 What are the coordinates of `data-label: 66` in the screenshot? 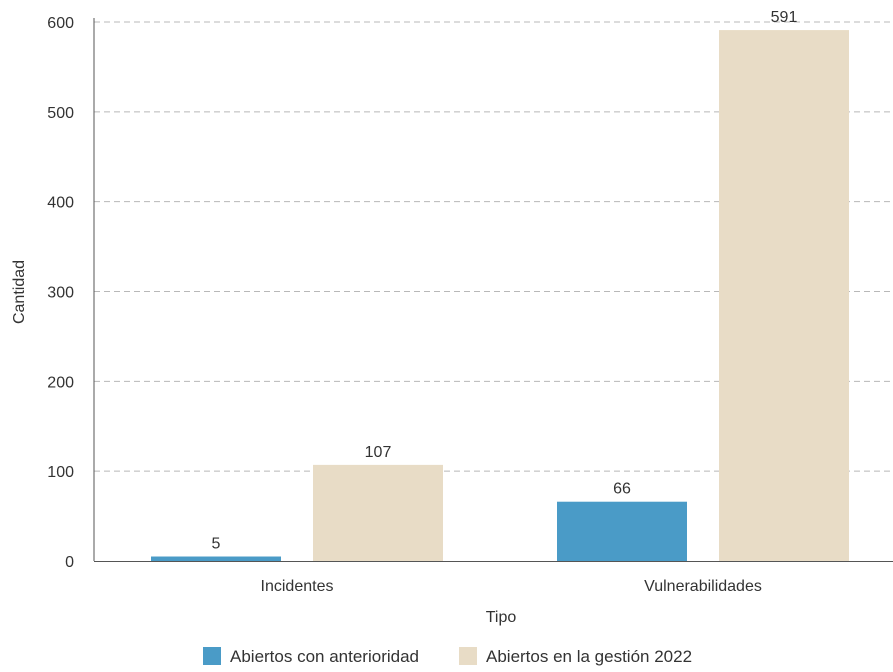 It's located at (622, 489).